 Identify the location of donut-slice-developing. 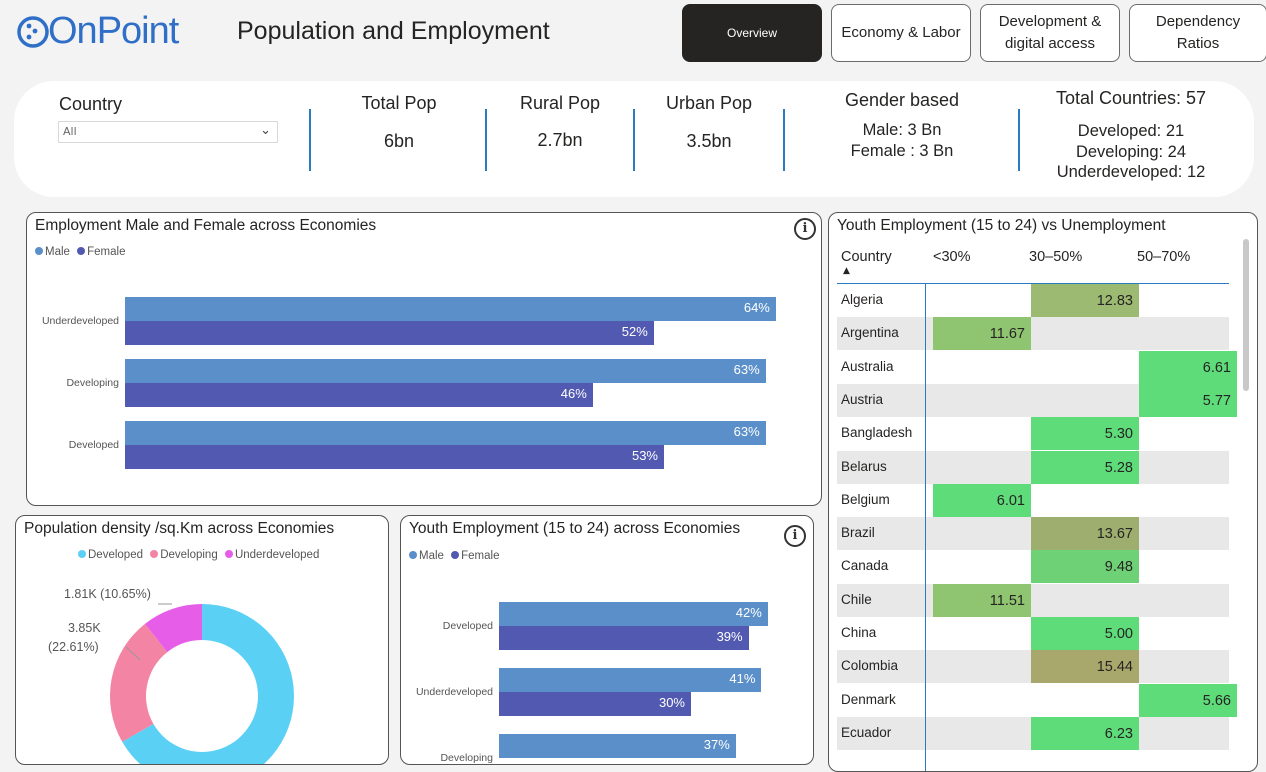
(139, 682).